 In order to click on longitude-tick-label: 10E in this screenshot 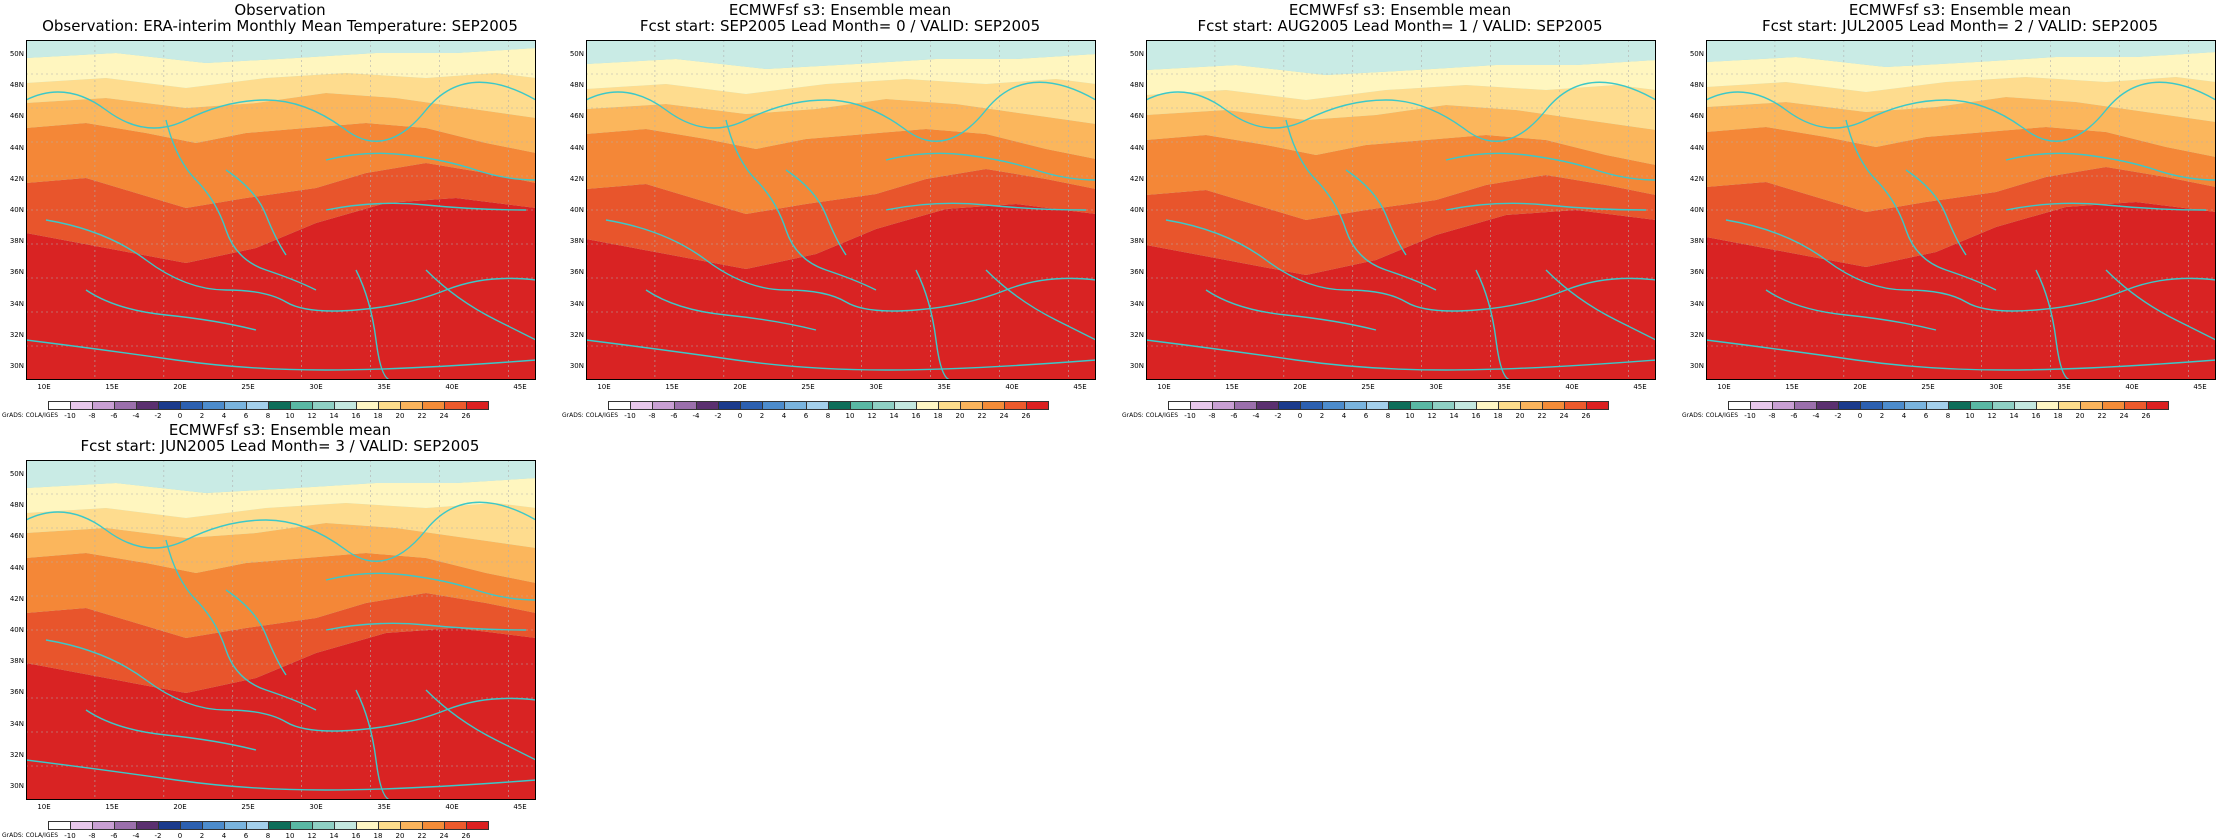, I will do `click(1724, 387)`.